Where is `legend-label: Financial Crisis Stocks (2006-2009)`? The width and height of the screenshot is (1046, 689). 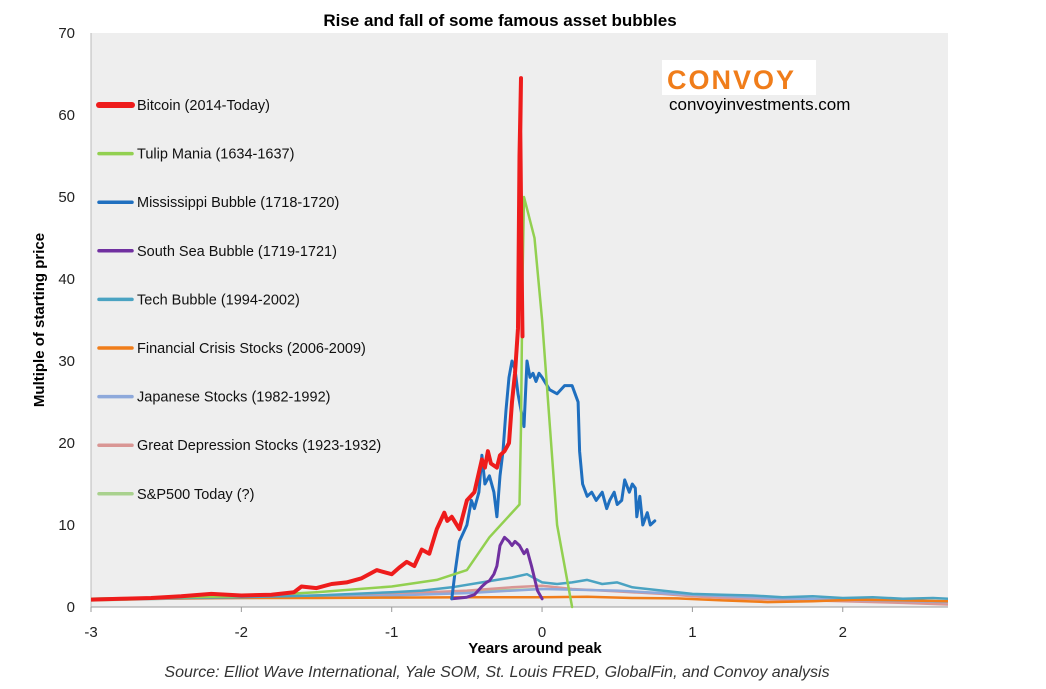 legend-label: Financial Crisis Stocks (2006-2009) is located at coordinates (251, 349).